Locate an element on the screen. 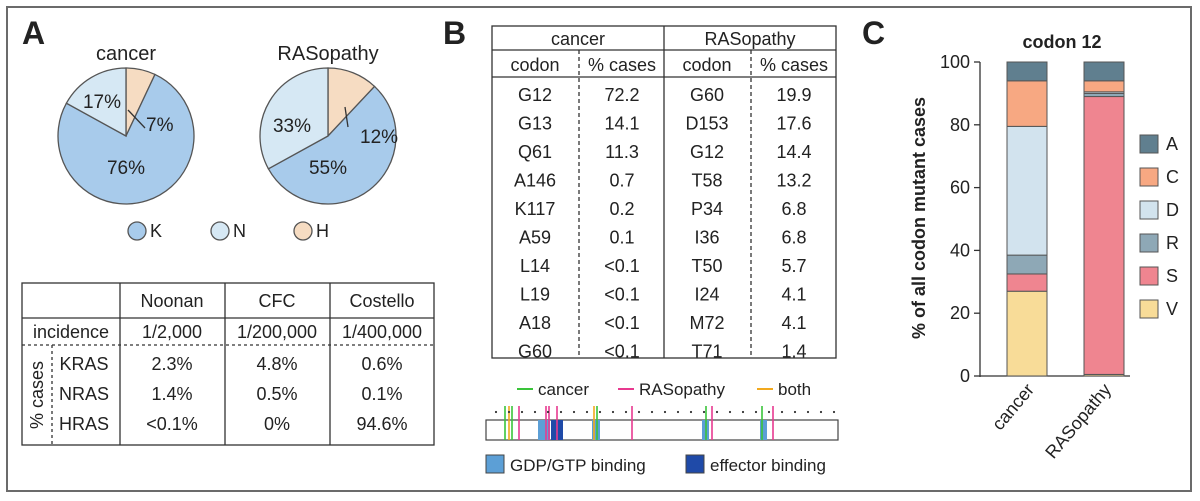  codon-table-cell: 4.1 is located at coordinates (793, 295).